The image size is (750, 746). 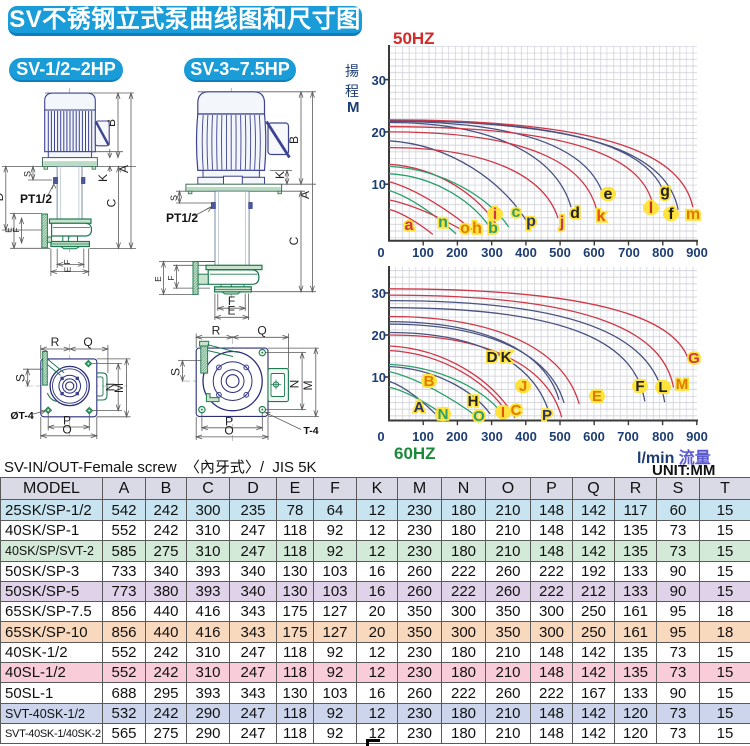 What do you see at coordinates (477, 228) in the screenshot?
I see `svg-text: h` at bounding box center [477, 228].